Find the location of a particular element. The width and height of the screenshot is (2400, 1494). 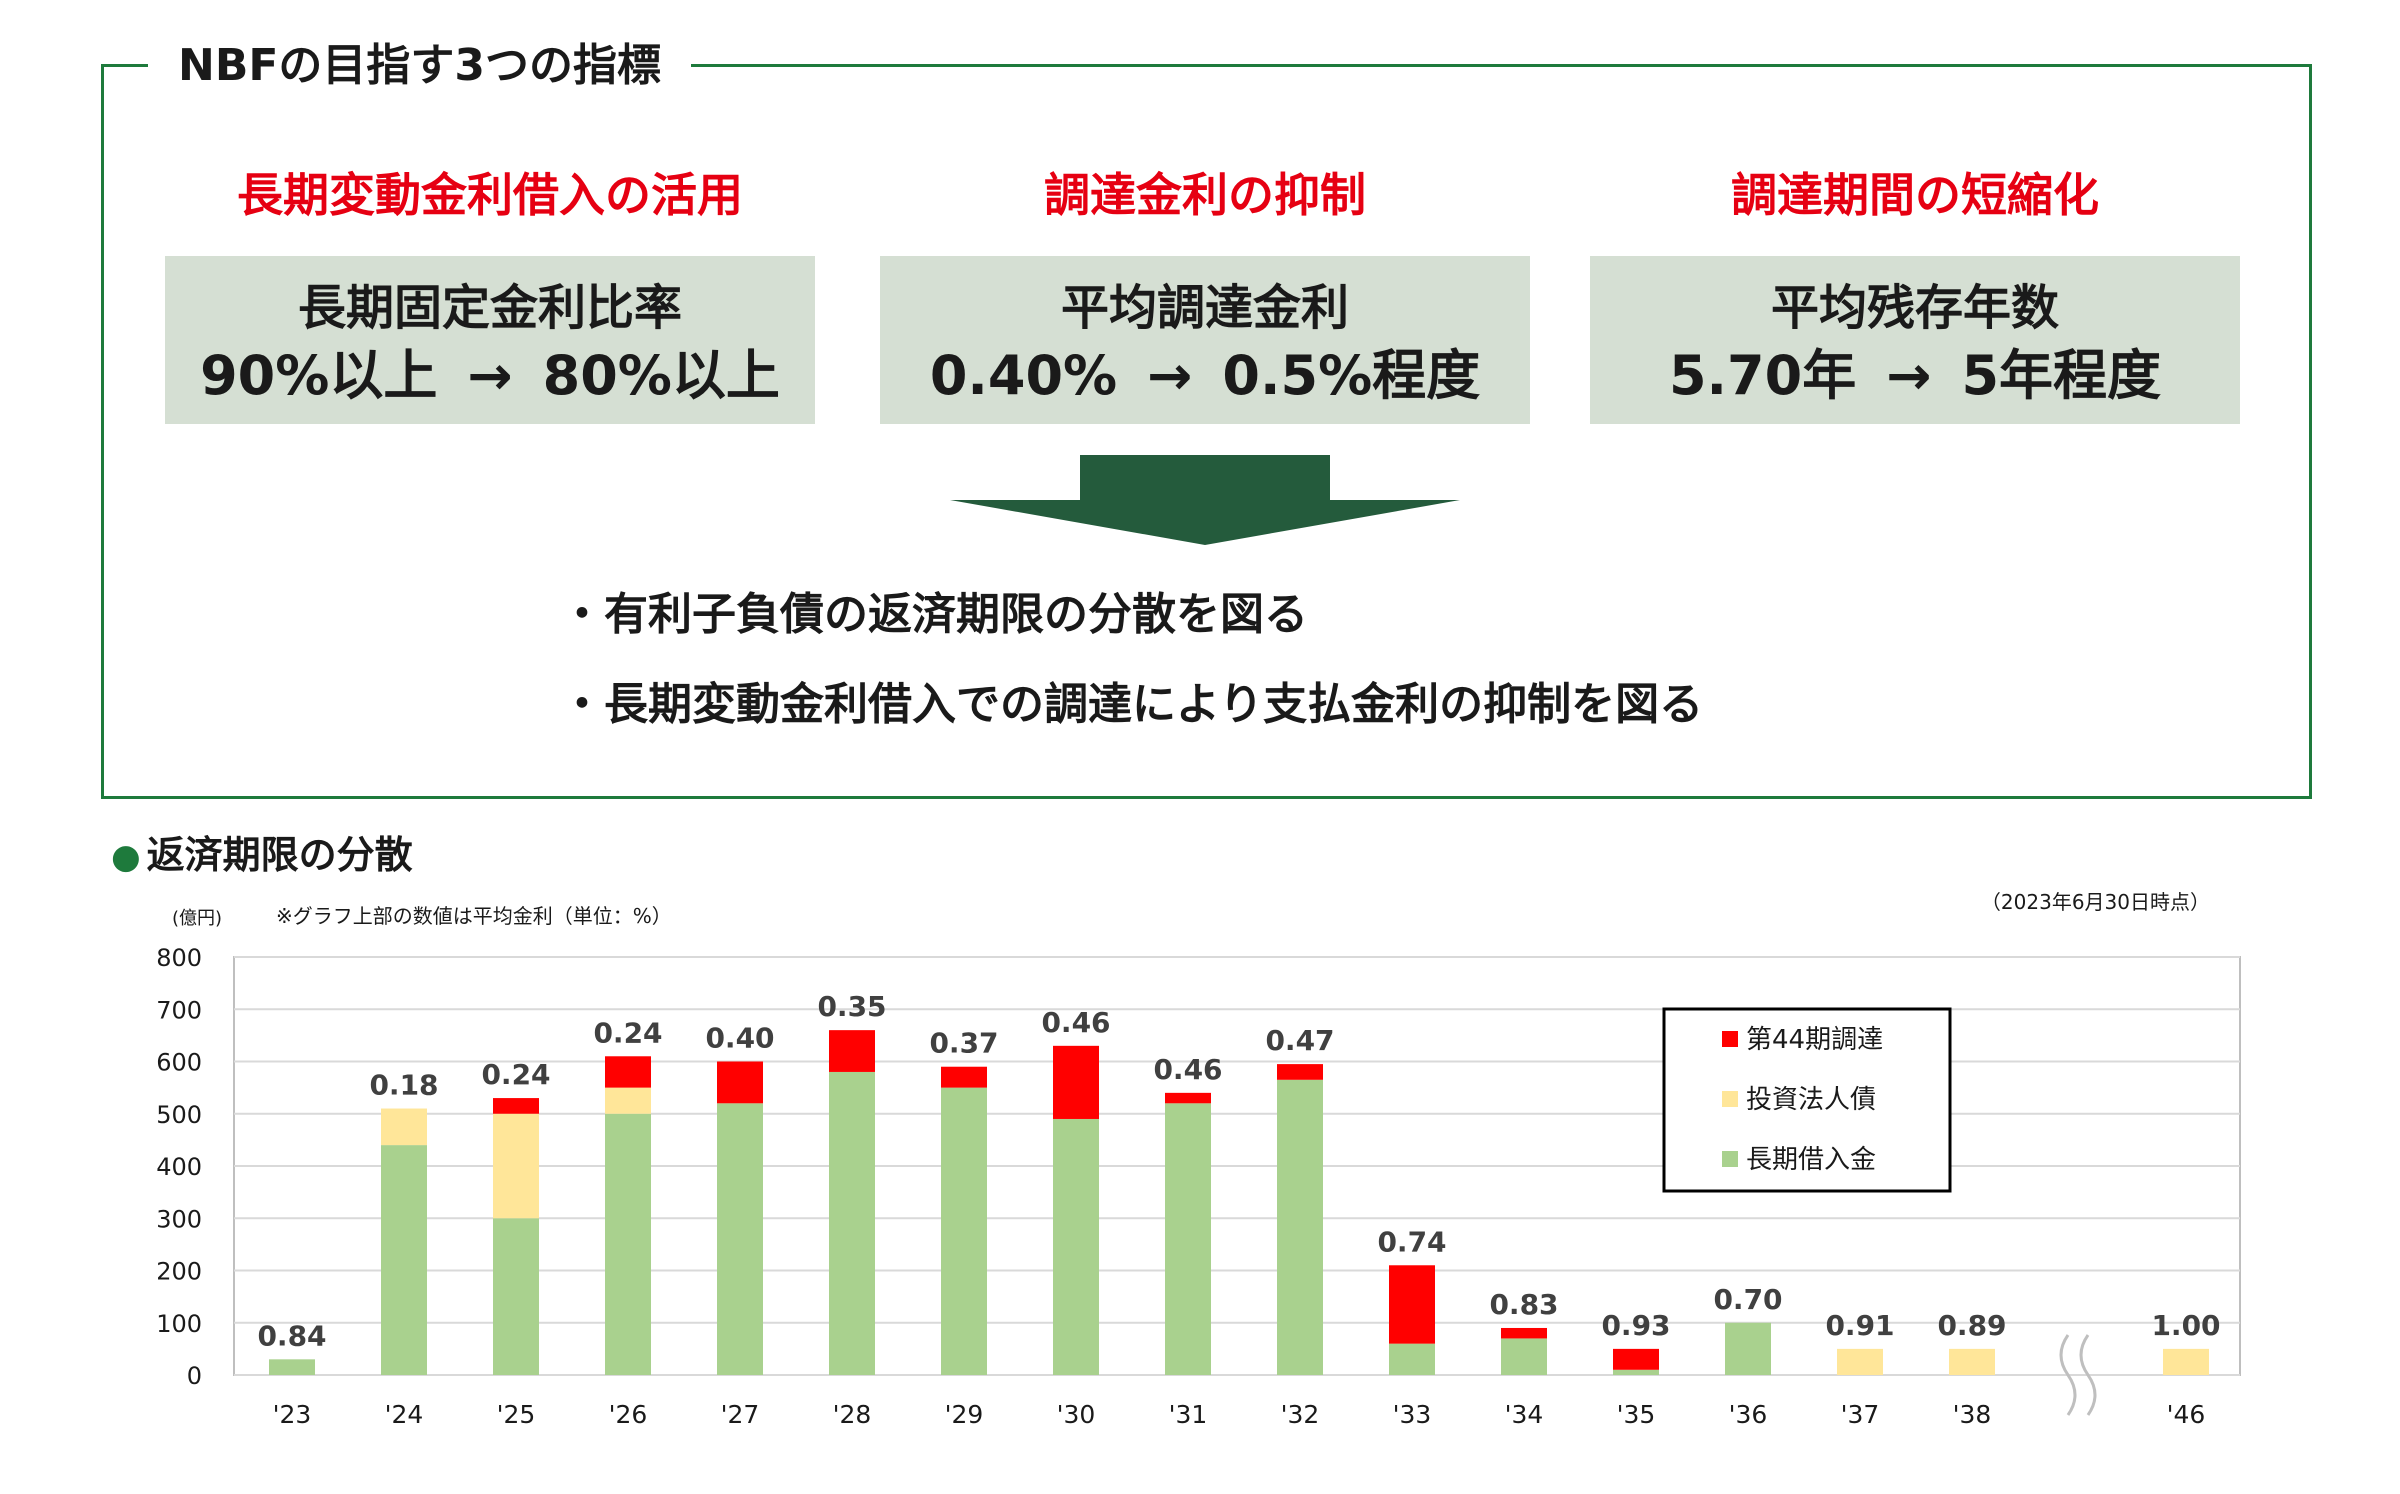

indicator-column-fixed-rate: 長期変動金利借入の活用 長期固定金利比率 90%以上 → 80%以上 is located at coordinates (490, 292).